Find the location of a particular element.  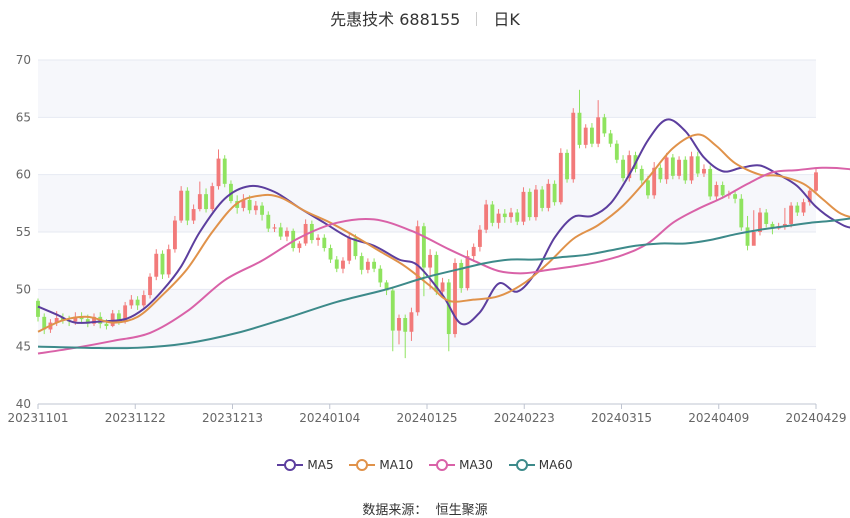

legend-item-ma5: MA5 is located at coordinates (305, 465).